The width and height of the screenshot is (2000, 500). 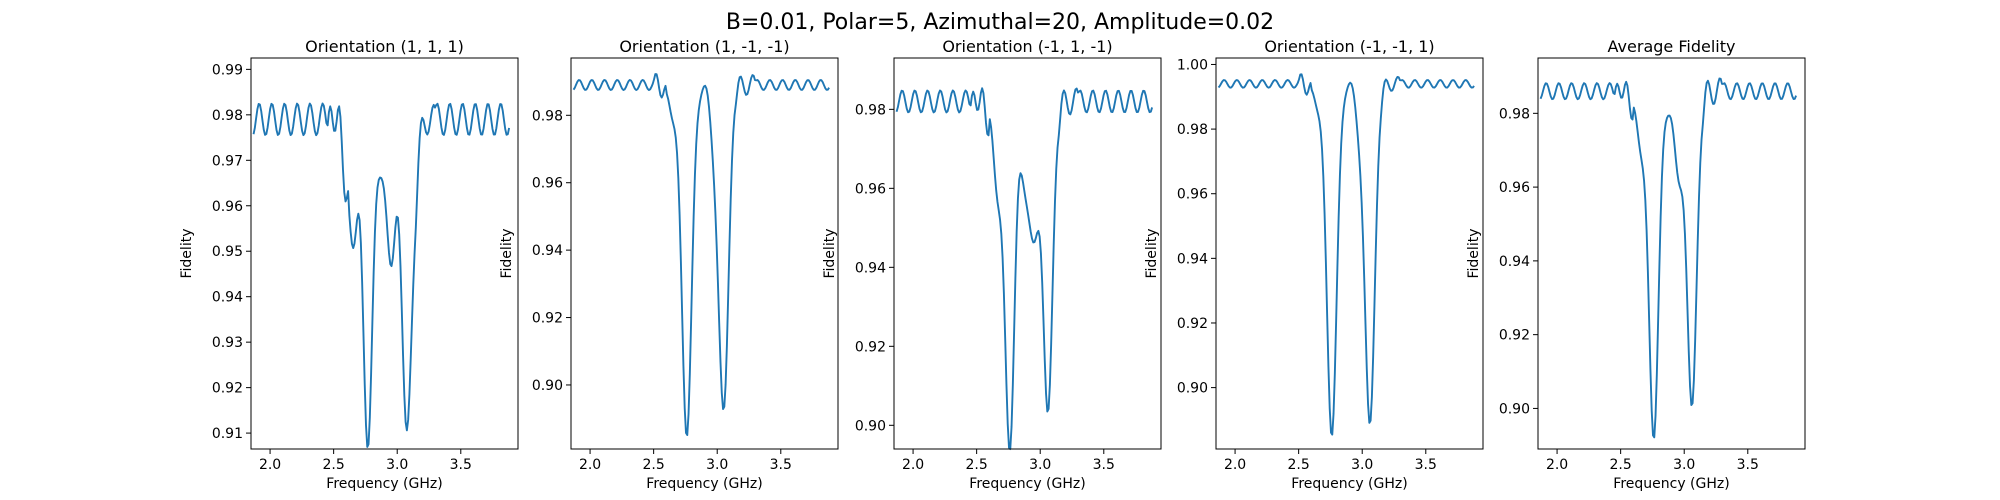 What do you see at coordinates (1349, 46) in the screenshot?
I see `subplot-title: Orientation (-1, -1, 1)` at bounding box center [1349, 46].